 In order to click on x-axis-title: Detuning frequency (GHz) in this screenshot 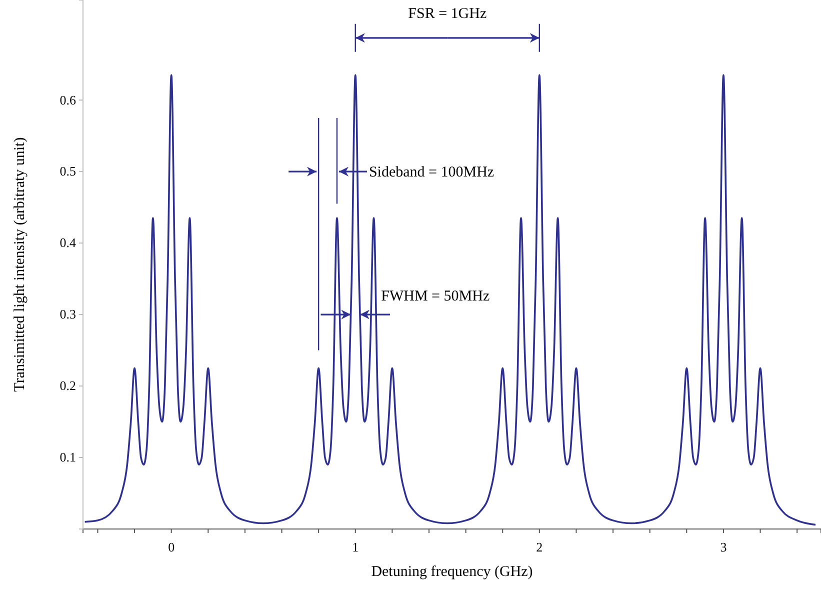, I will do `click(452, 572)`.